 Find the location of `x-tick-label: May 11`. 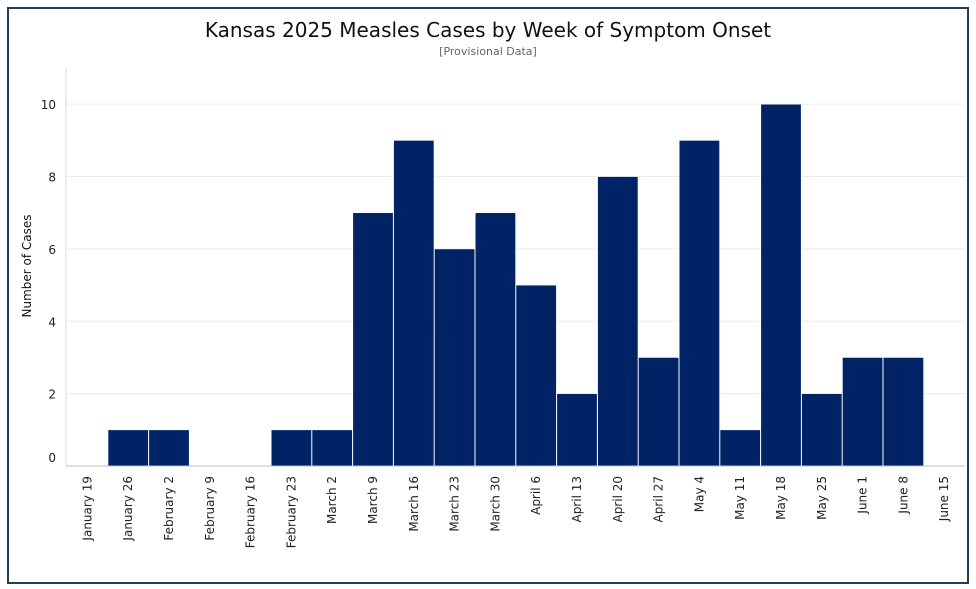

x-tick-label: May 11 is located at coordinates (740, 498).